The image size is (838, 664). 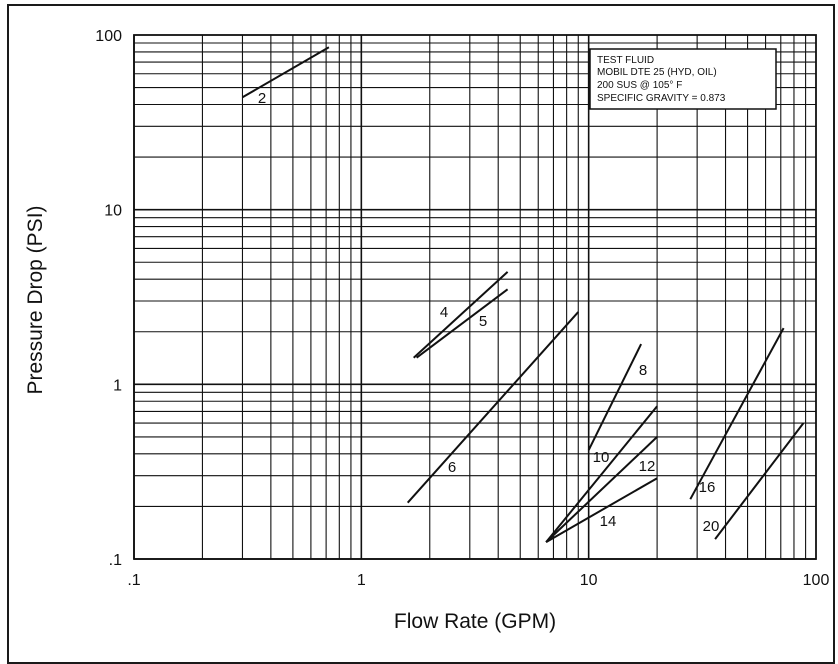 What do you see at coordinates (262, 98) in the screenshot?
I see `series-label-2: 2` at bounding box center [262, 98].